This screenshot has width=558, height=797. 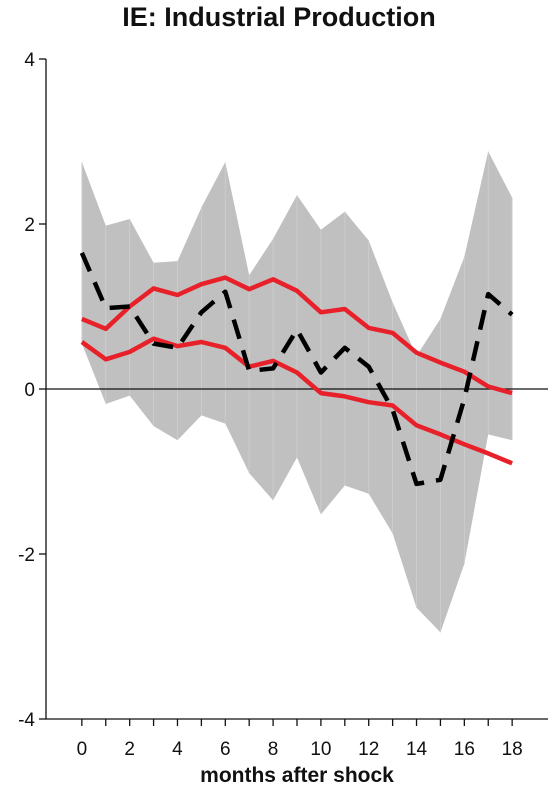 What do you see at coordinates (26, 555) in the screenshot?
I see `y-tick-label: -2` at bounding box center [26, 555].